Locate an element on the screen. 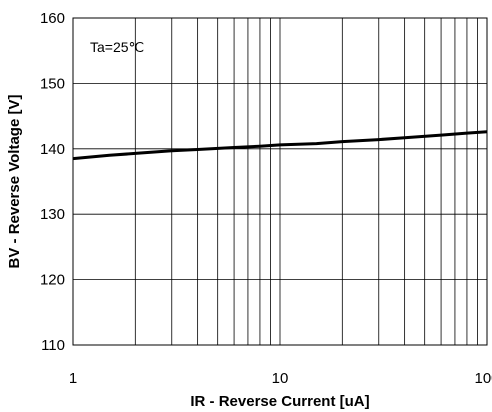 The image size is (492, 412). x-tick-label: 10 is located at coordinates (280, 378).